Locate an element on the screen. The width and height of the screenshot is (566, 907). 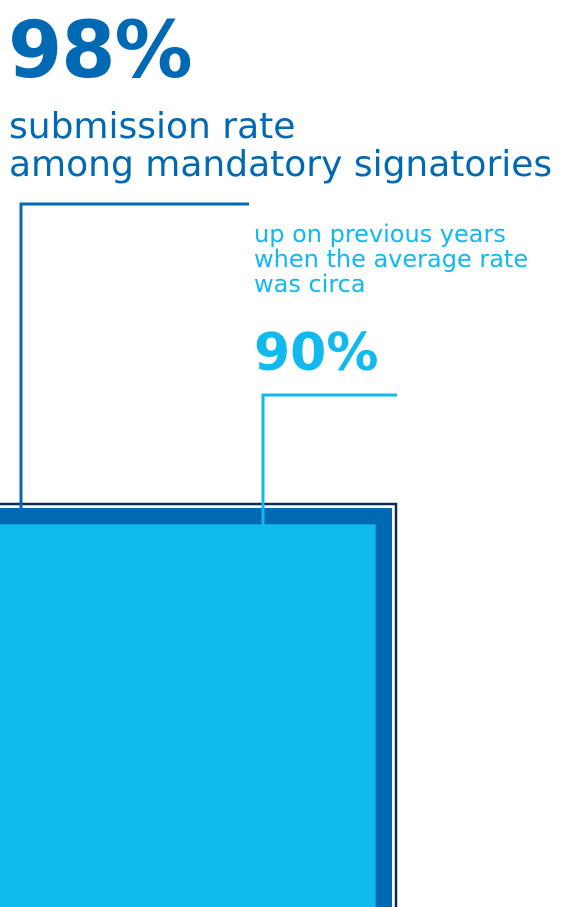
comparison-label-line: when the average rate is located at coordinates (391, 259).